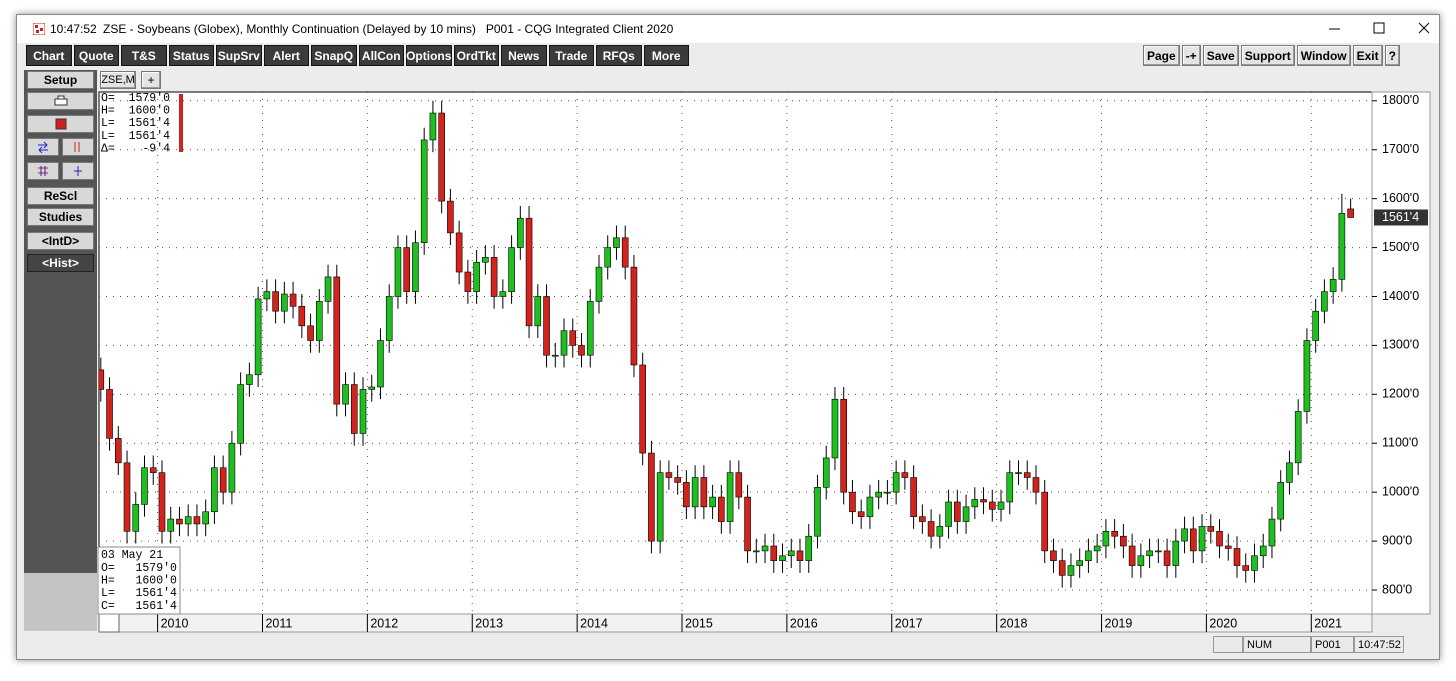 The height and width of the screenshot is (681, 1456). Describe the element at coordinates (60, 124) in the screenshot. I see `export-button` at that location.